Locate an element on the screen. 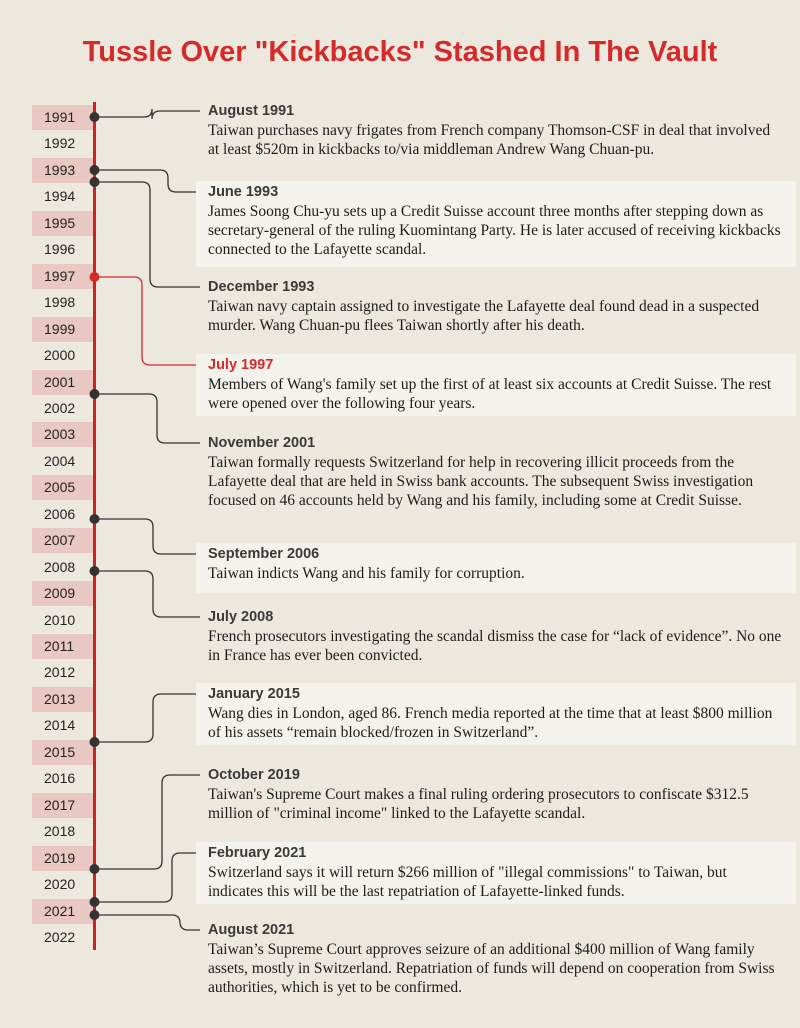  year-label: 2002 is located at coordinates (60, 407).